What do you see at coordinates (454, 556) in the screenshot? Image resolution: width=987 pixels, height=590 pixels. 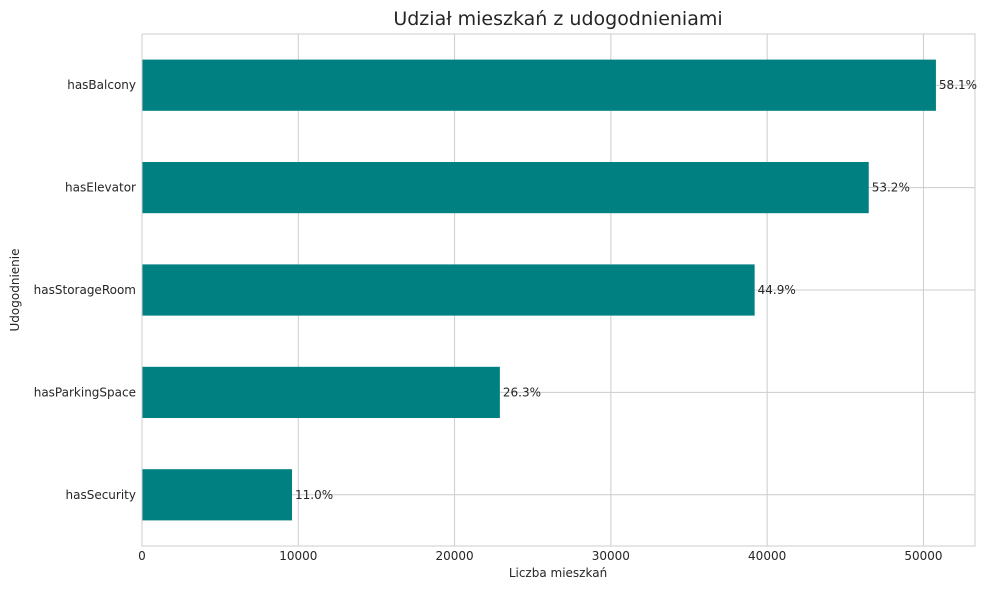 I see `x-tick-label: 20000` at bounding box center [454, 556].